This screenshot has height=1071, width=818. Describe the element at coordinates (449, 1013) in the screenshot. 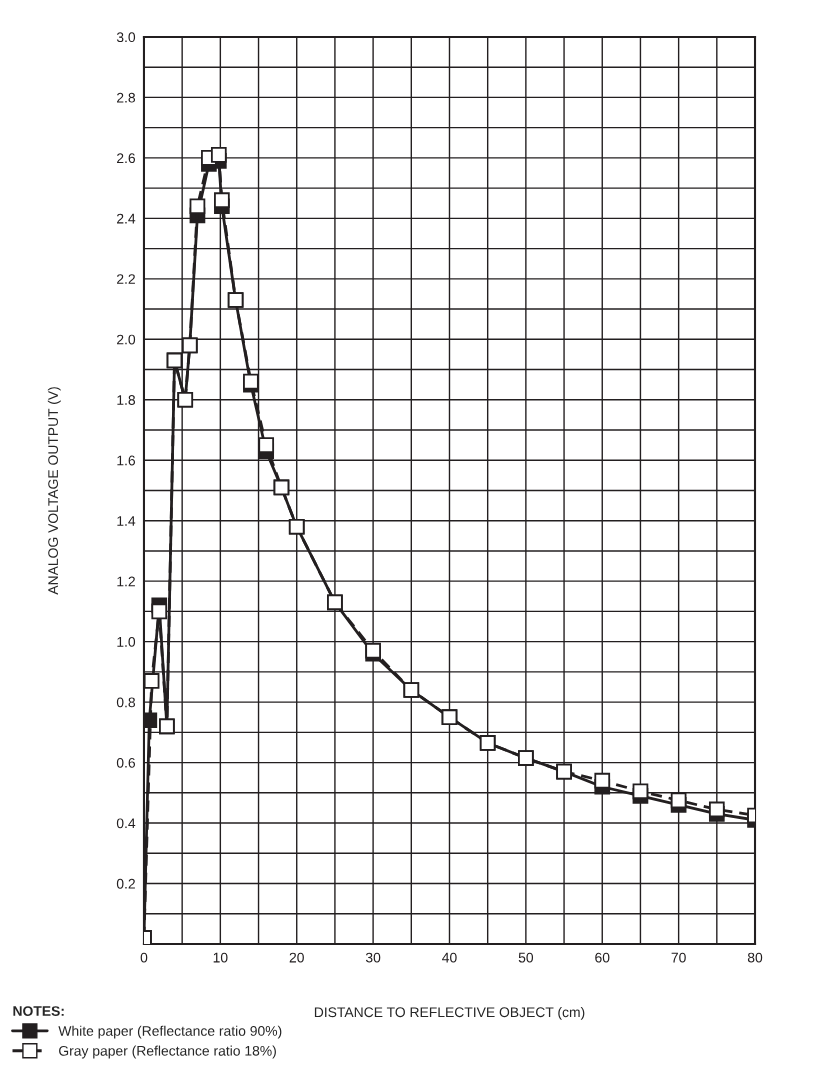

I see `x-axis-title: DISTANCE TO REFLECTIVE OBJECT (cm)` at that location.